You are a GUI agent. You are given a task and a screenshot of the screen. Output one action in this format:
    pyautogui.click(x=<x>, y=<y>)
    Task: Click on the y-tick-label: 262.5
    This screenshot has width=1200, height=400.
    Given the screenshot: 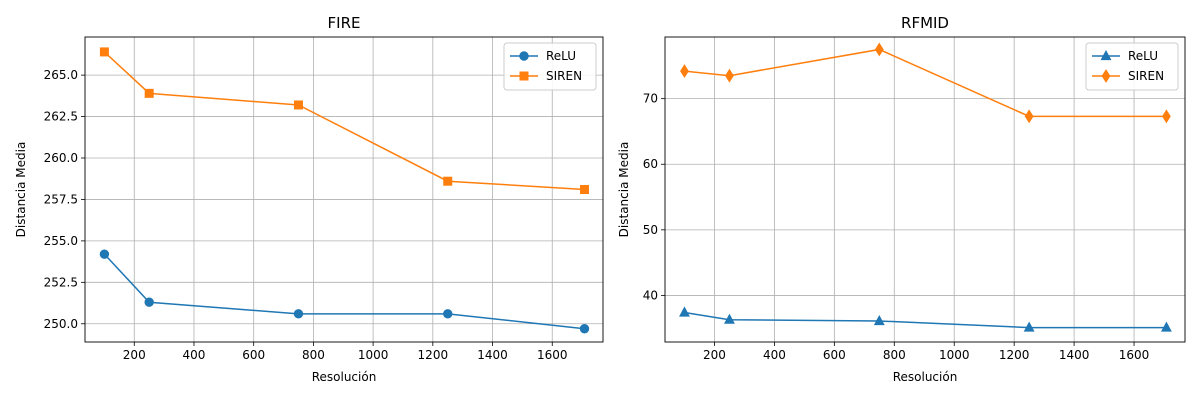 What is the action you would take?
    pyautogui.click(x=61, y=117)
    